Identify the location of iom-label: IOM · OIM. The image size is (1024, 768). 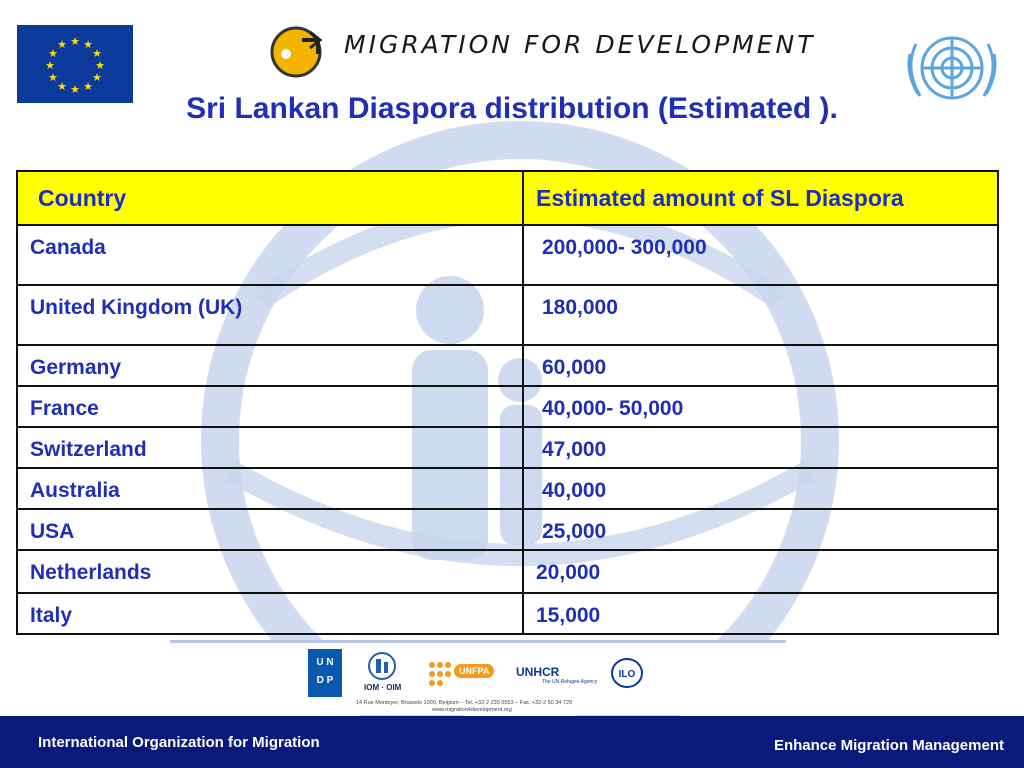
(383, 687).